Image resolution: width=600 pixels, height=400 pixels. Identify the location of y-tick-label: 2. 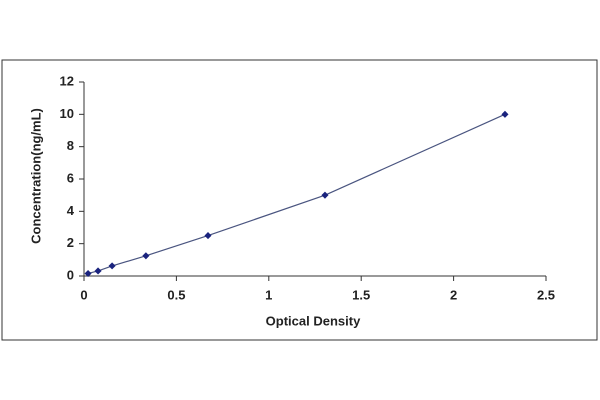
(70, 242).